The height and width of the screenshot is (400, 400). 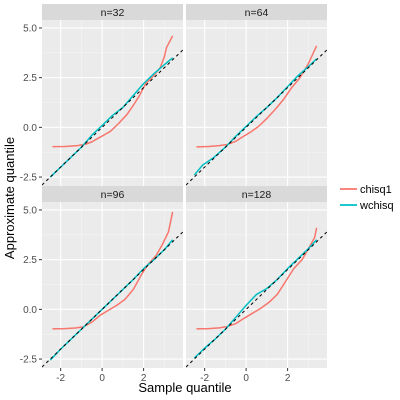 I want to click on legend: chisq1 wchisq, so click(x=367, y=198).